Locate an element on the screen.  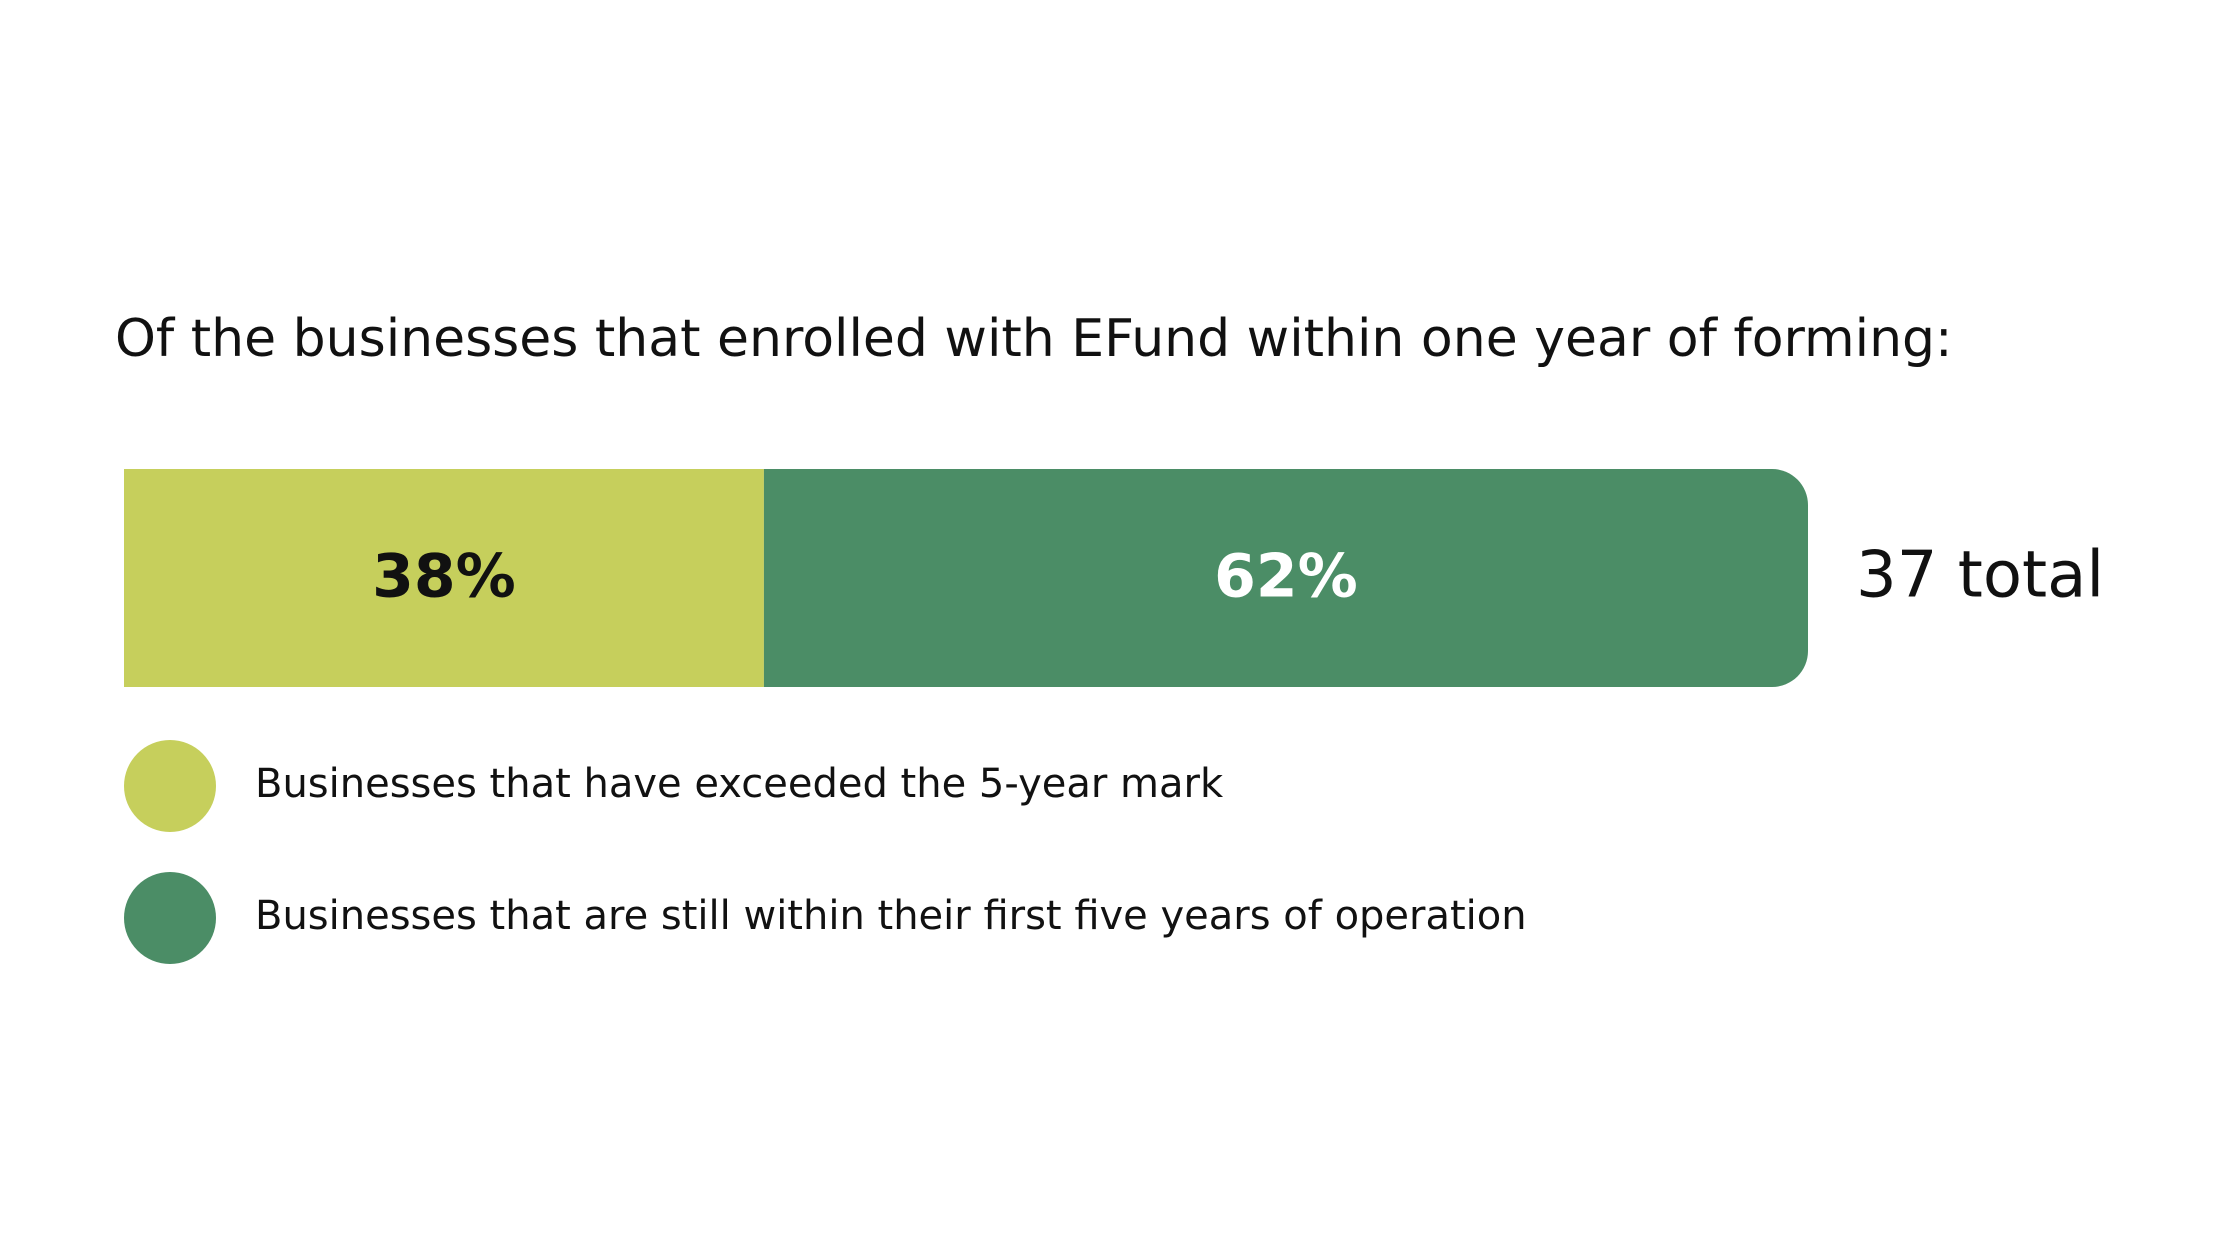
value-label: 38% is located at coordinates (444, 577).